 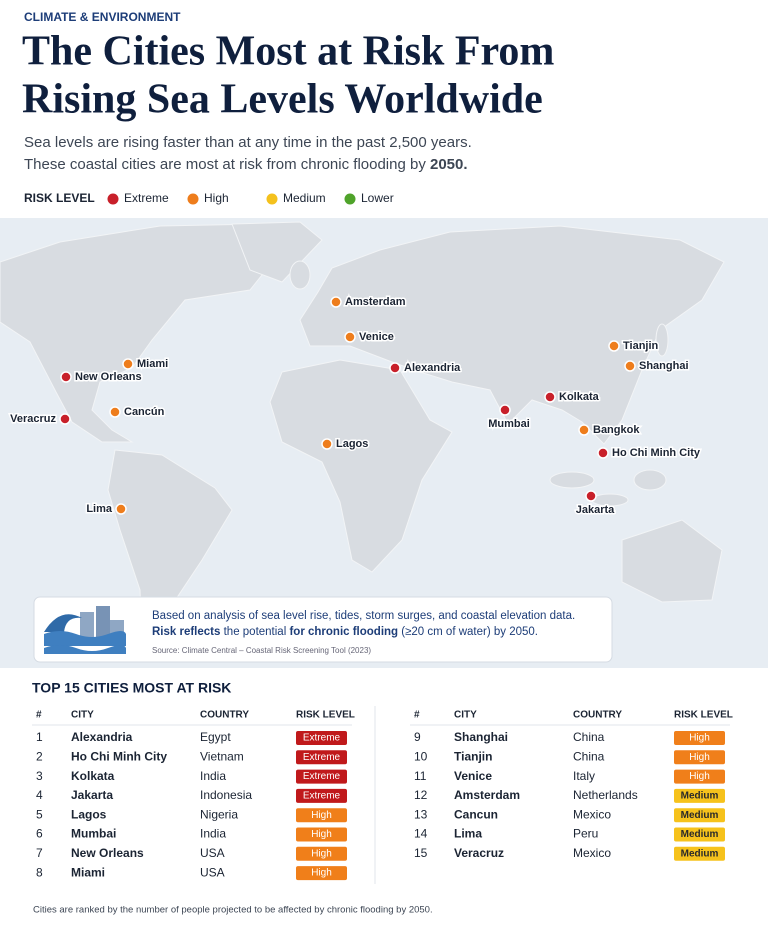 I want to click on city: Mumbai, so click(x=93, y=834).